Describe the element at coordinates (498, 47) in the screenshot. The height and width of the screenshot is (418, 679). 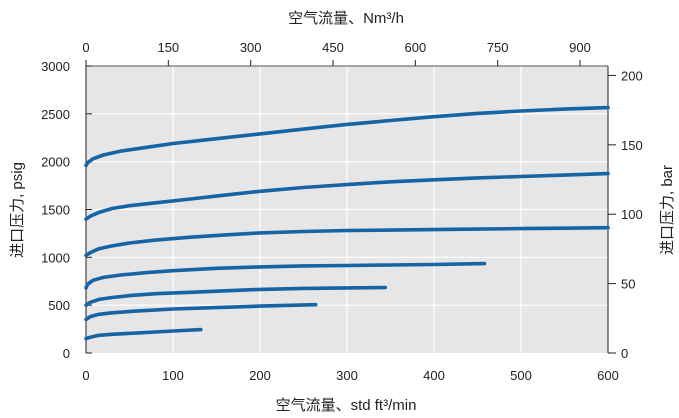
I see `x2-tick-label: 750` at that location.